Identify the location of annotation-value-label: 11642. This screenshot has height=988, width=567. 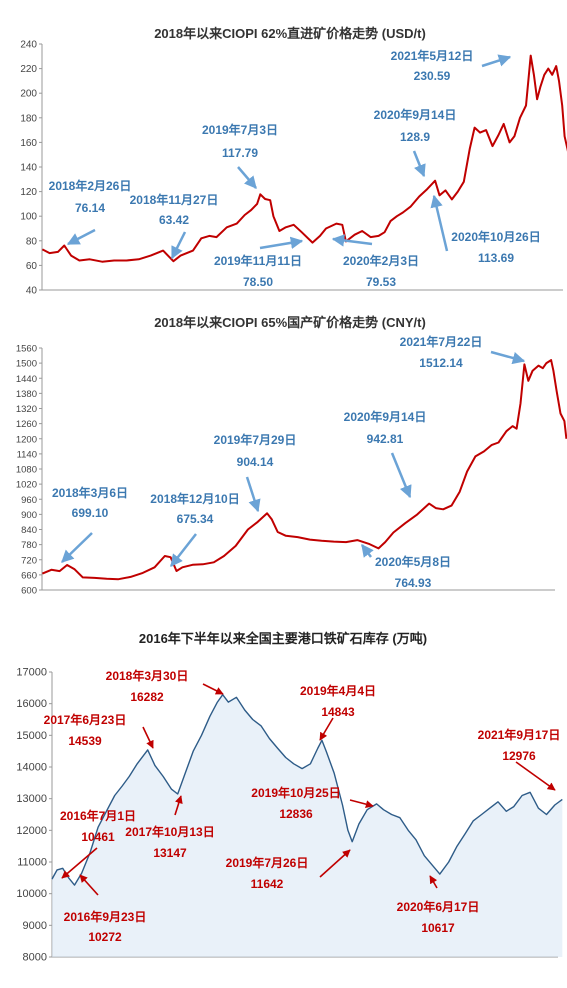
(267, 884).